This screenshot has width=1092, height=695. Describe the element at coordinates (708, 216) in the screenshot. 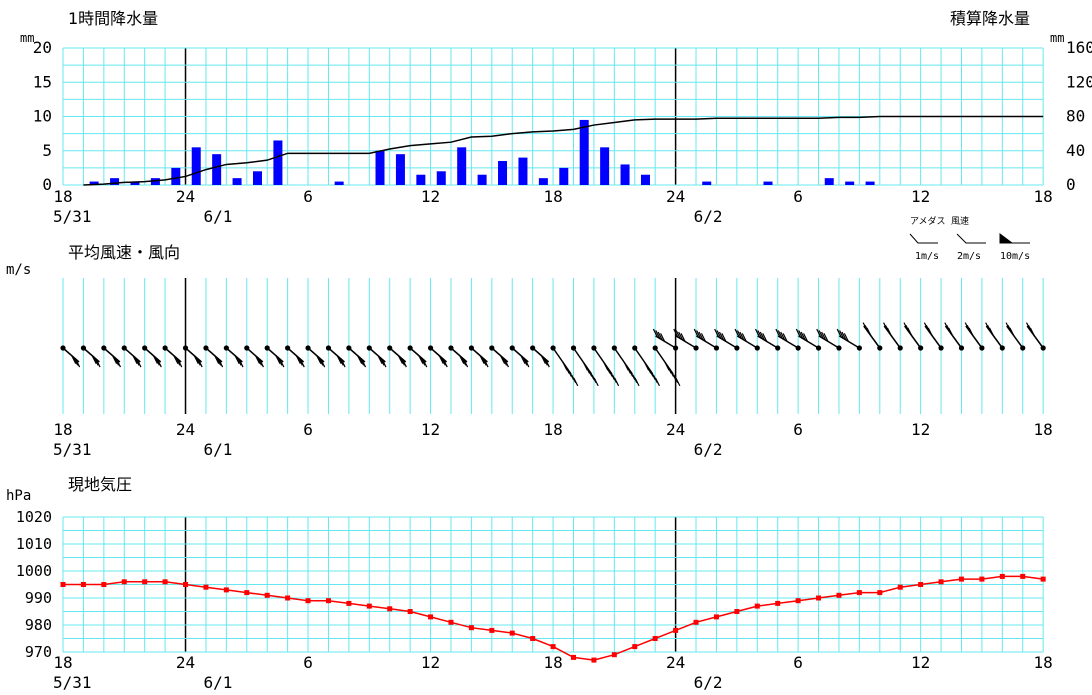

I see `x-date-label: 6/2` at that location.